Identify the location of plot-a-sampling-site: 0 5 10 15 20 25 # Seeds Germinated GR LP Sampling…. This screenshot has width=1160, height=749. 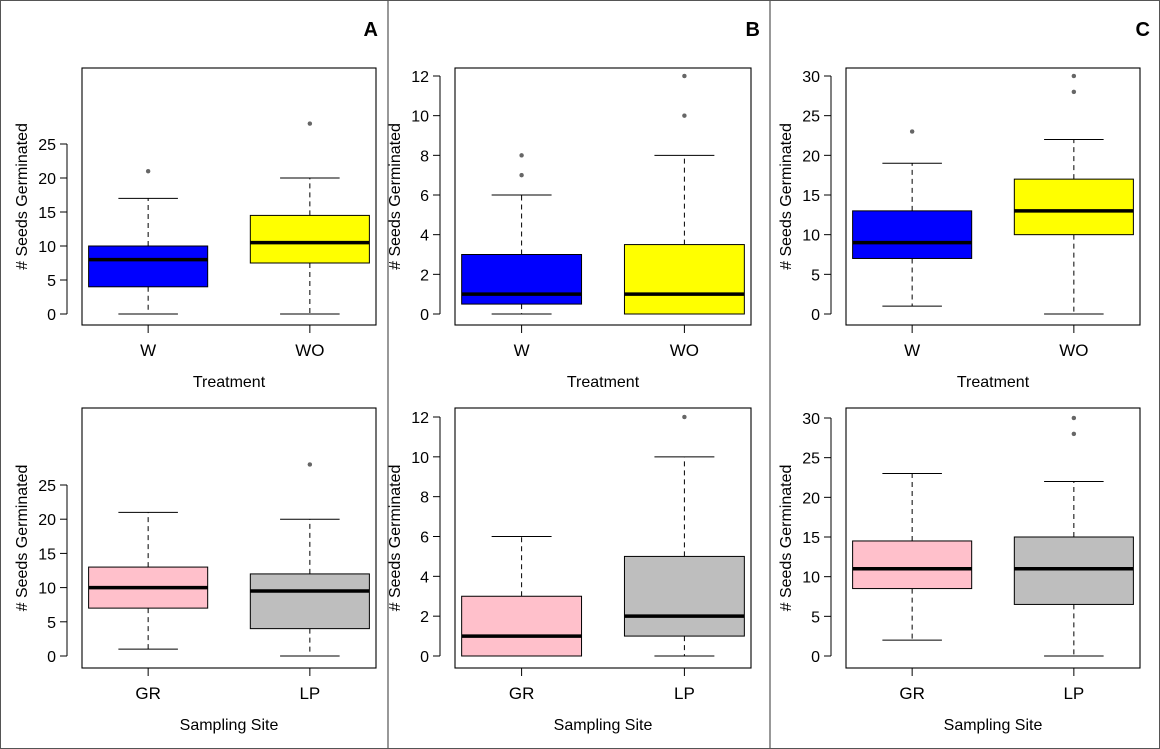
(195, 570).